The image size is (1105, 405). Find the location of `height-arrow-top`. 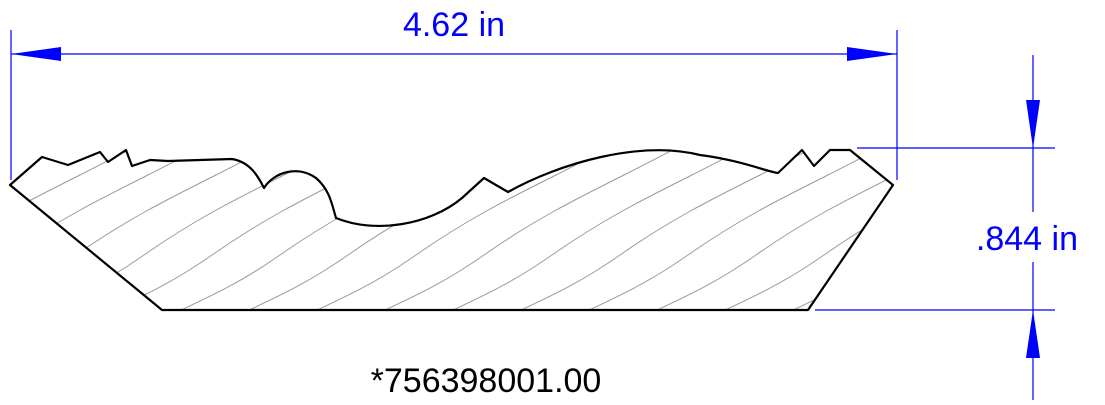

height-arrow-top is located at coordinates (1033, 124).